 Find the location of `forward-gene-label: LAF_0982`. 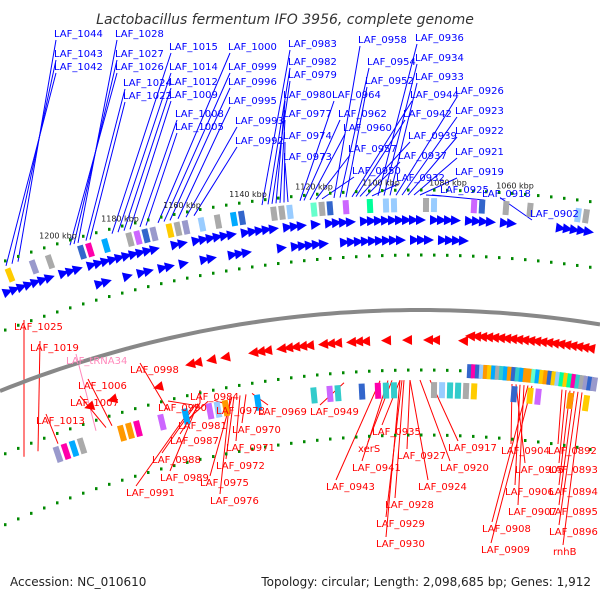

forward-gene-label: LAF_0982 is located at coordinates (312, 62).